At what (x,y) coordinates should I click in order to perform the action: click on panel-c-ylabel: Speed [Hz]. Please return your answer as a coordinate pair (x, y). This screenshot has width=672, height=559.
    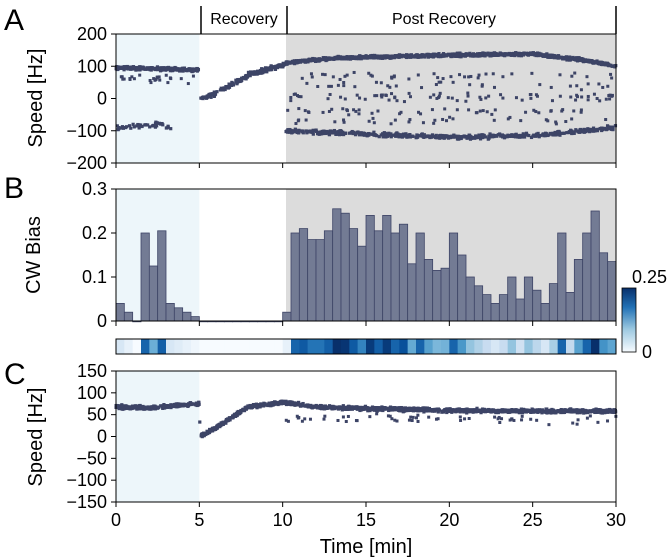
    Looking at the image, I should click on (36, 437).